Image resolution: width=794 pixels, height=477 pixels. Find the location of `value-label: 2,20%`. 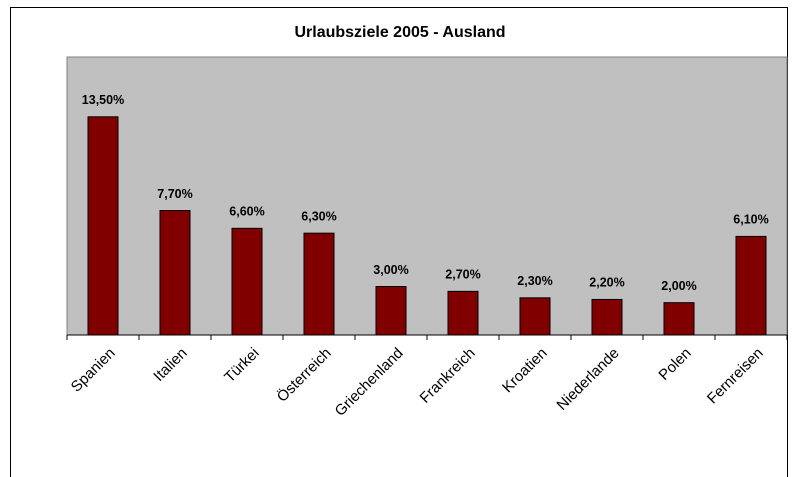

value-label: 2,20% is located at coordinates (606, 283).